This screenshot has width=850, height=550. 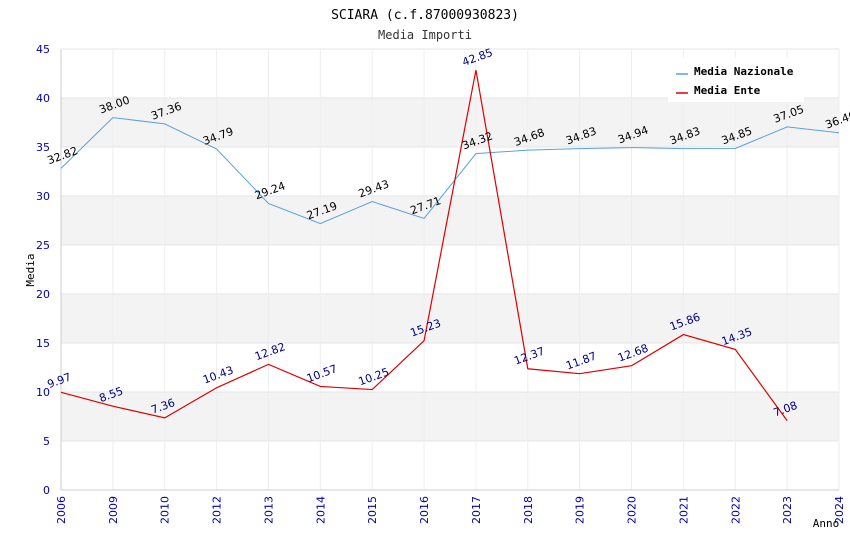 What do you see at coordinates (43, 49) in the screenshot?
I see `y-tick-label: 45` at bounding box center [43, 49].